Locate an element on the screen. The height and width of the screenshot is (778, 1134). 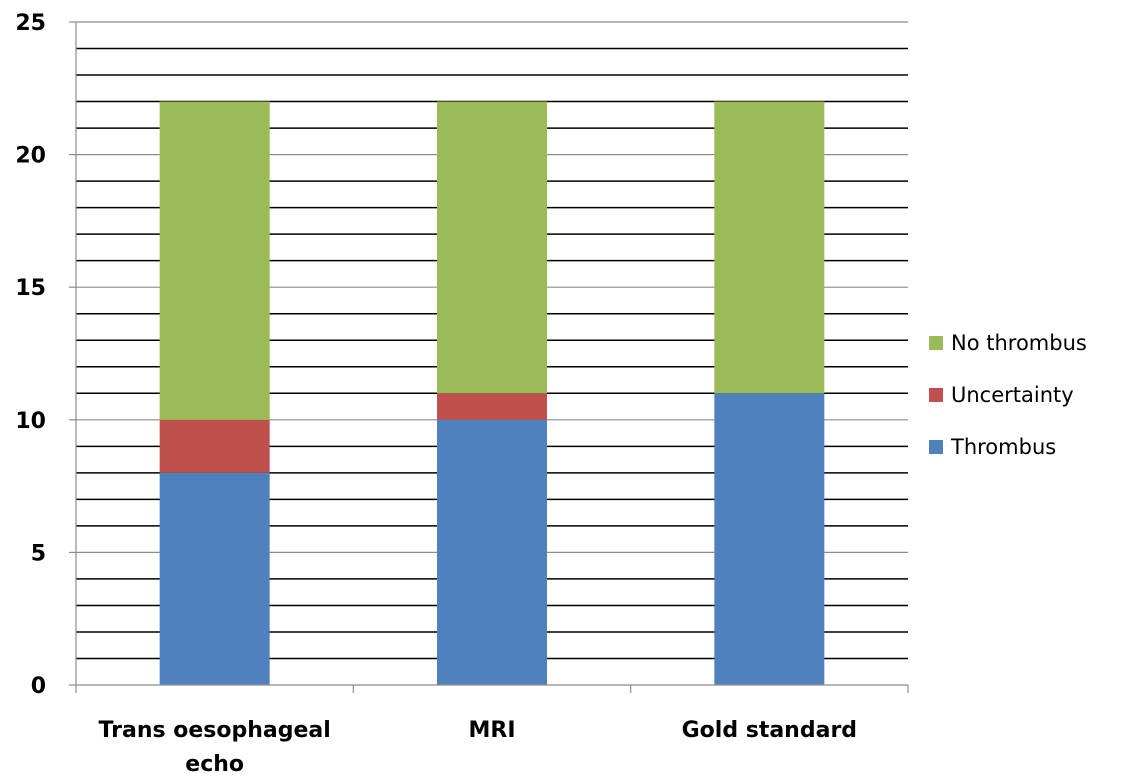
legend: No thrombus Uncertainty Thrombus is located at coordinates (1008, 395).